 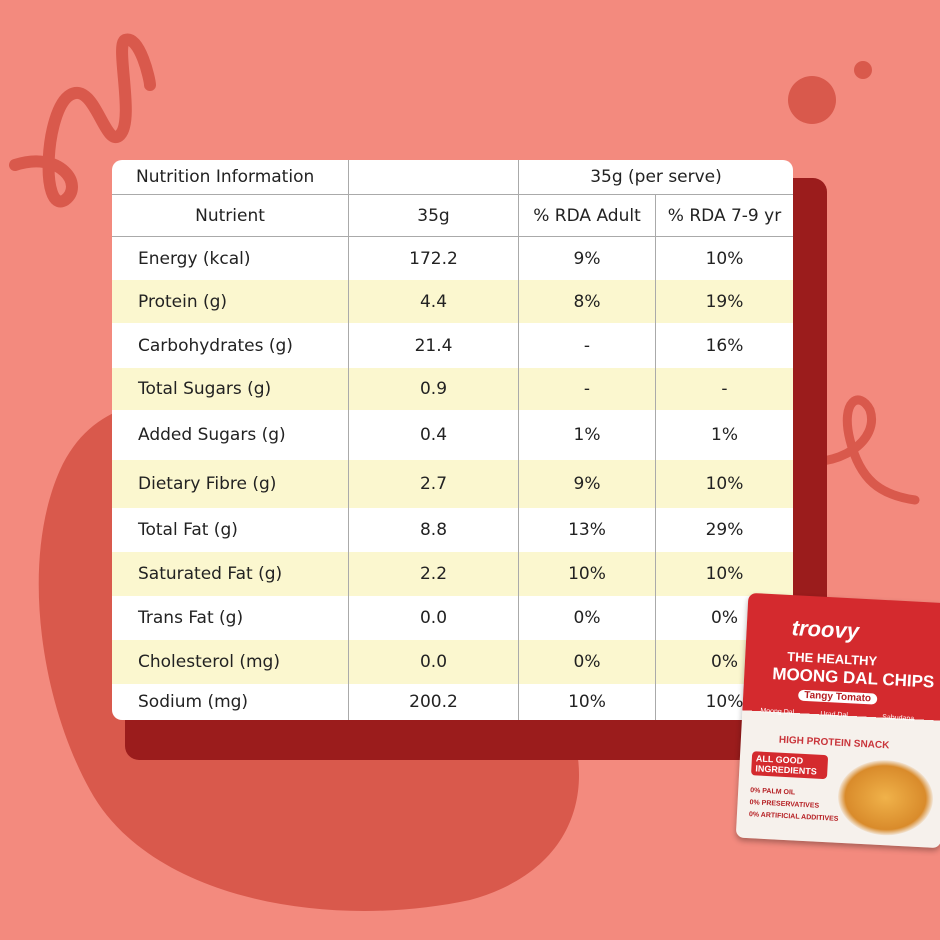 I want to click on claim: HIGH PROTEIN SNACK, so click(x=834, y=743).